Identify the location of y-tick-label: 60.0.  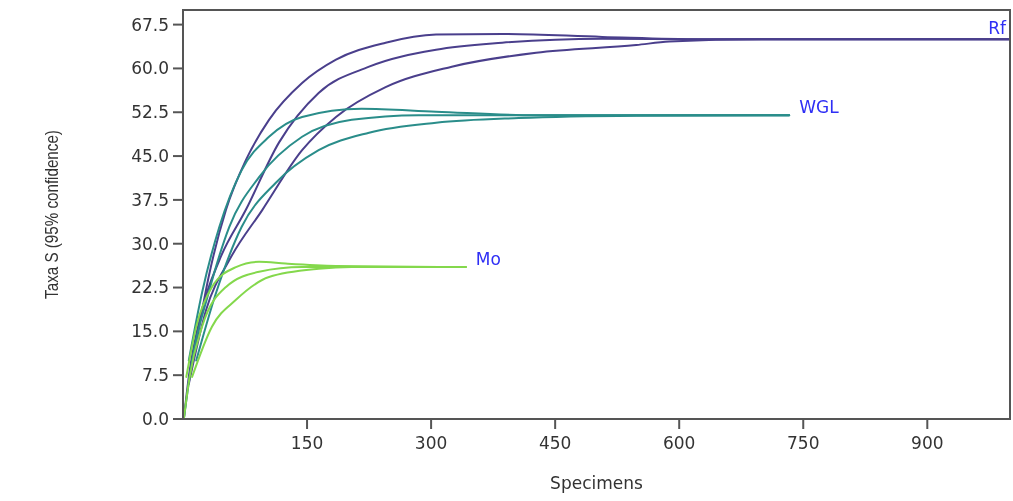
(150, 68).